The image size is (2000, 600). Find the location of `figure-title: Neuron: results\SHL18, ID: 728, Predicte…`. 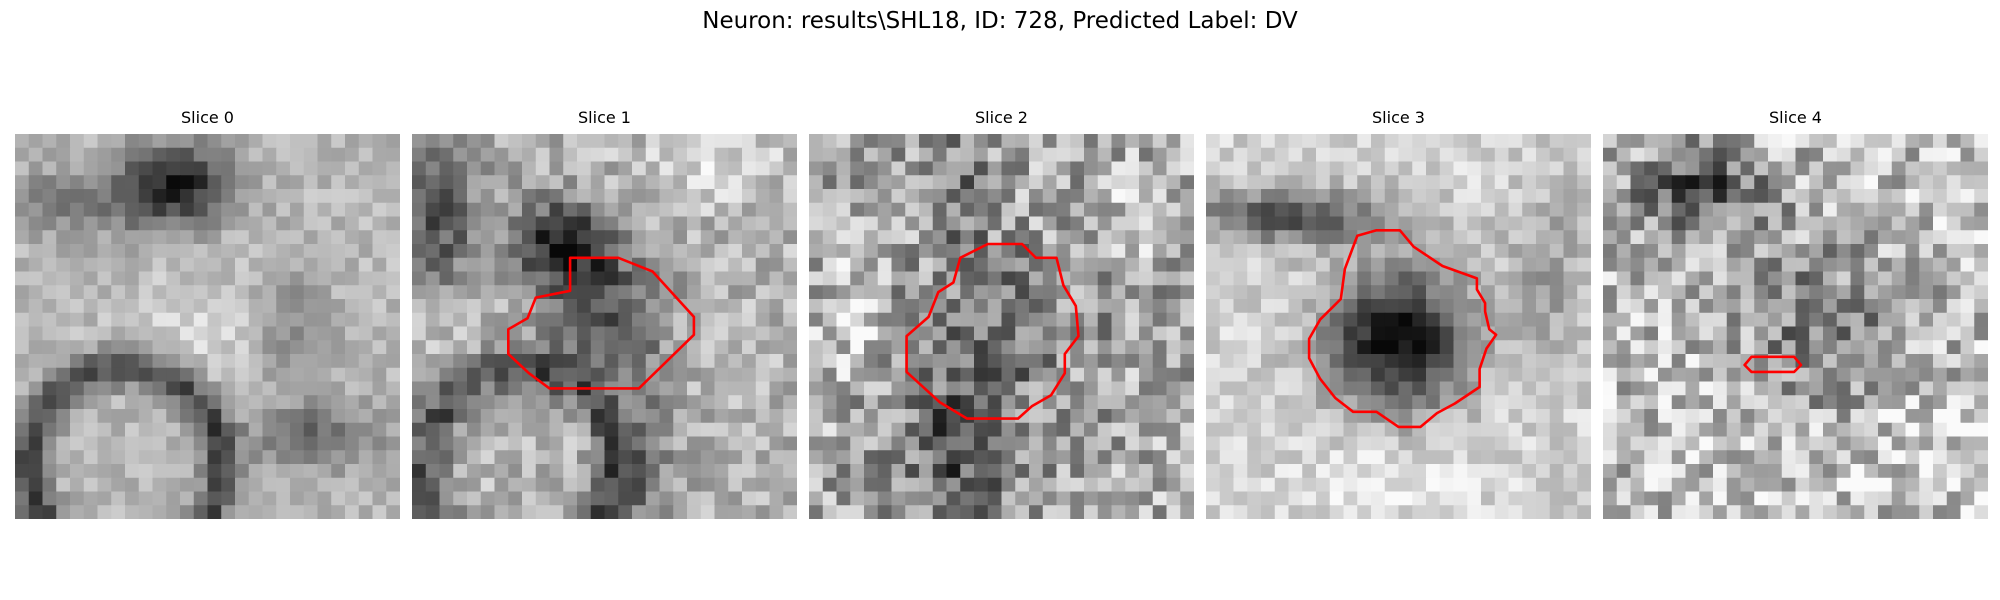

figure-title: Neuron: results\SHL18, ID: 728, Predicte… is located at coordinates (1000, 21).